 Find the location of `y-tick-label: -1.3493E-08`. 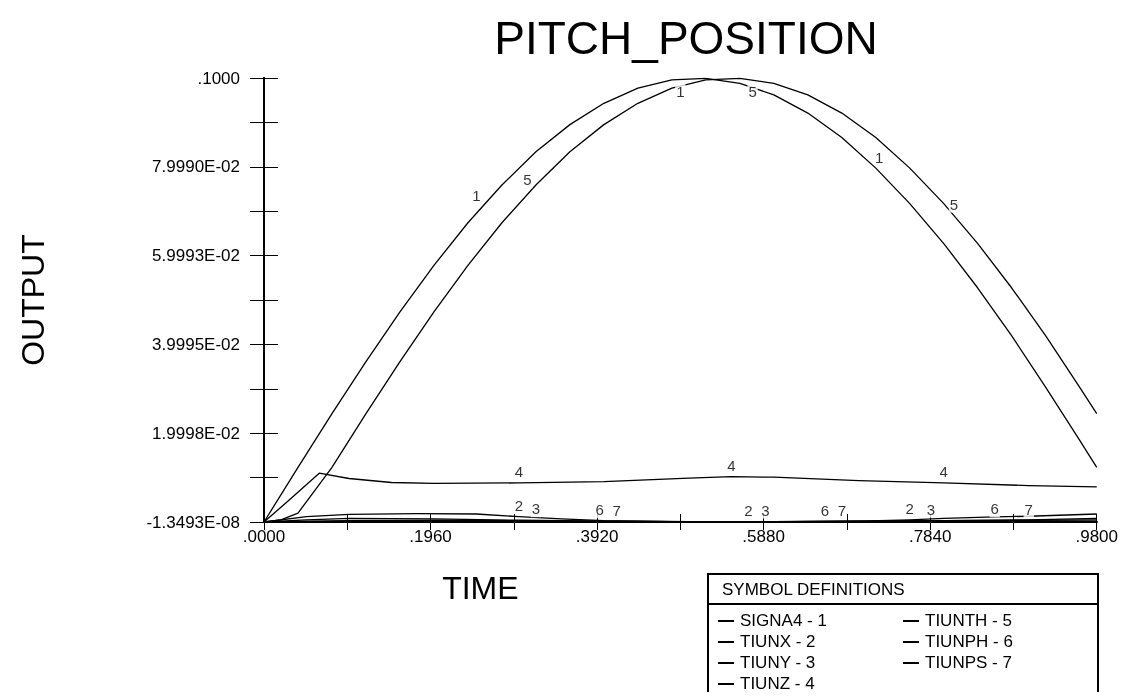

y-tick-label: -1.3493E-08 is located at coordinates (193, 522).